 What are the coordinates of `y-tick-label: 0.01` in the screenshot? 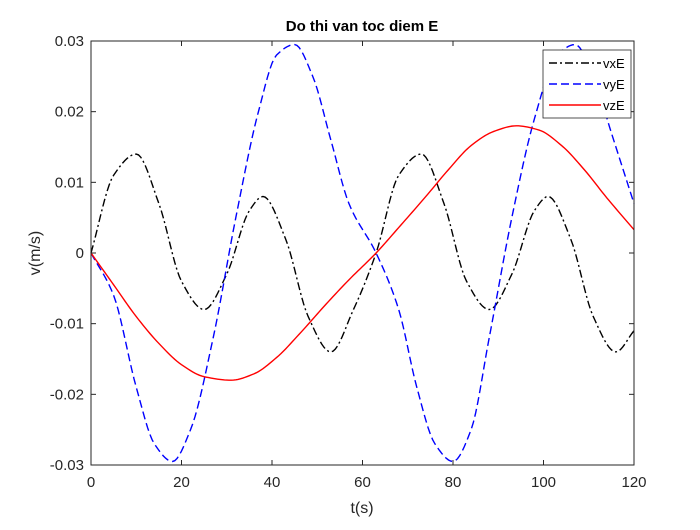 It's located at (69, 182).